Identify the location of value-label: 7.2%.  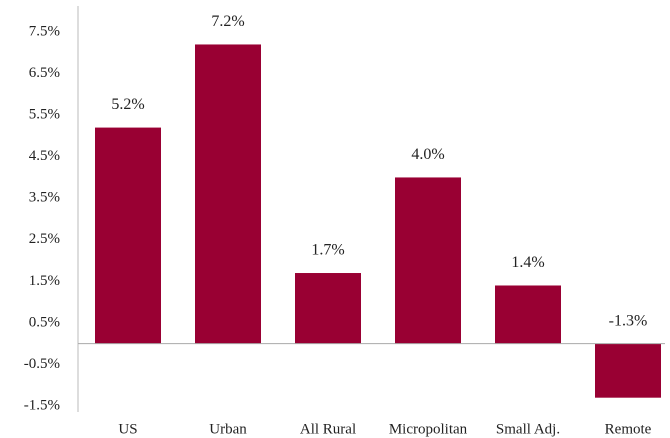
(227, 21).